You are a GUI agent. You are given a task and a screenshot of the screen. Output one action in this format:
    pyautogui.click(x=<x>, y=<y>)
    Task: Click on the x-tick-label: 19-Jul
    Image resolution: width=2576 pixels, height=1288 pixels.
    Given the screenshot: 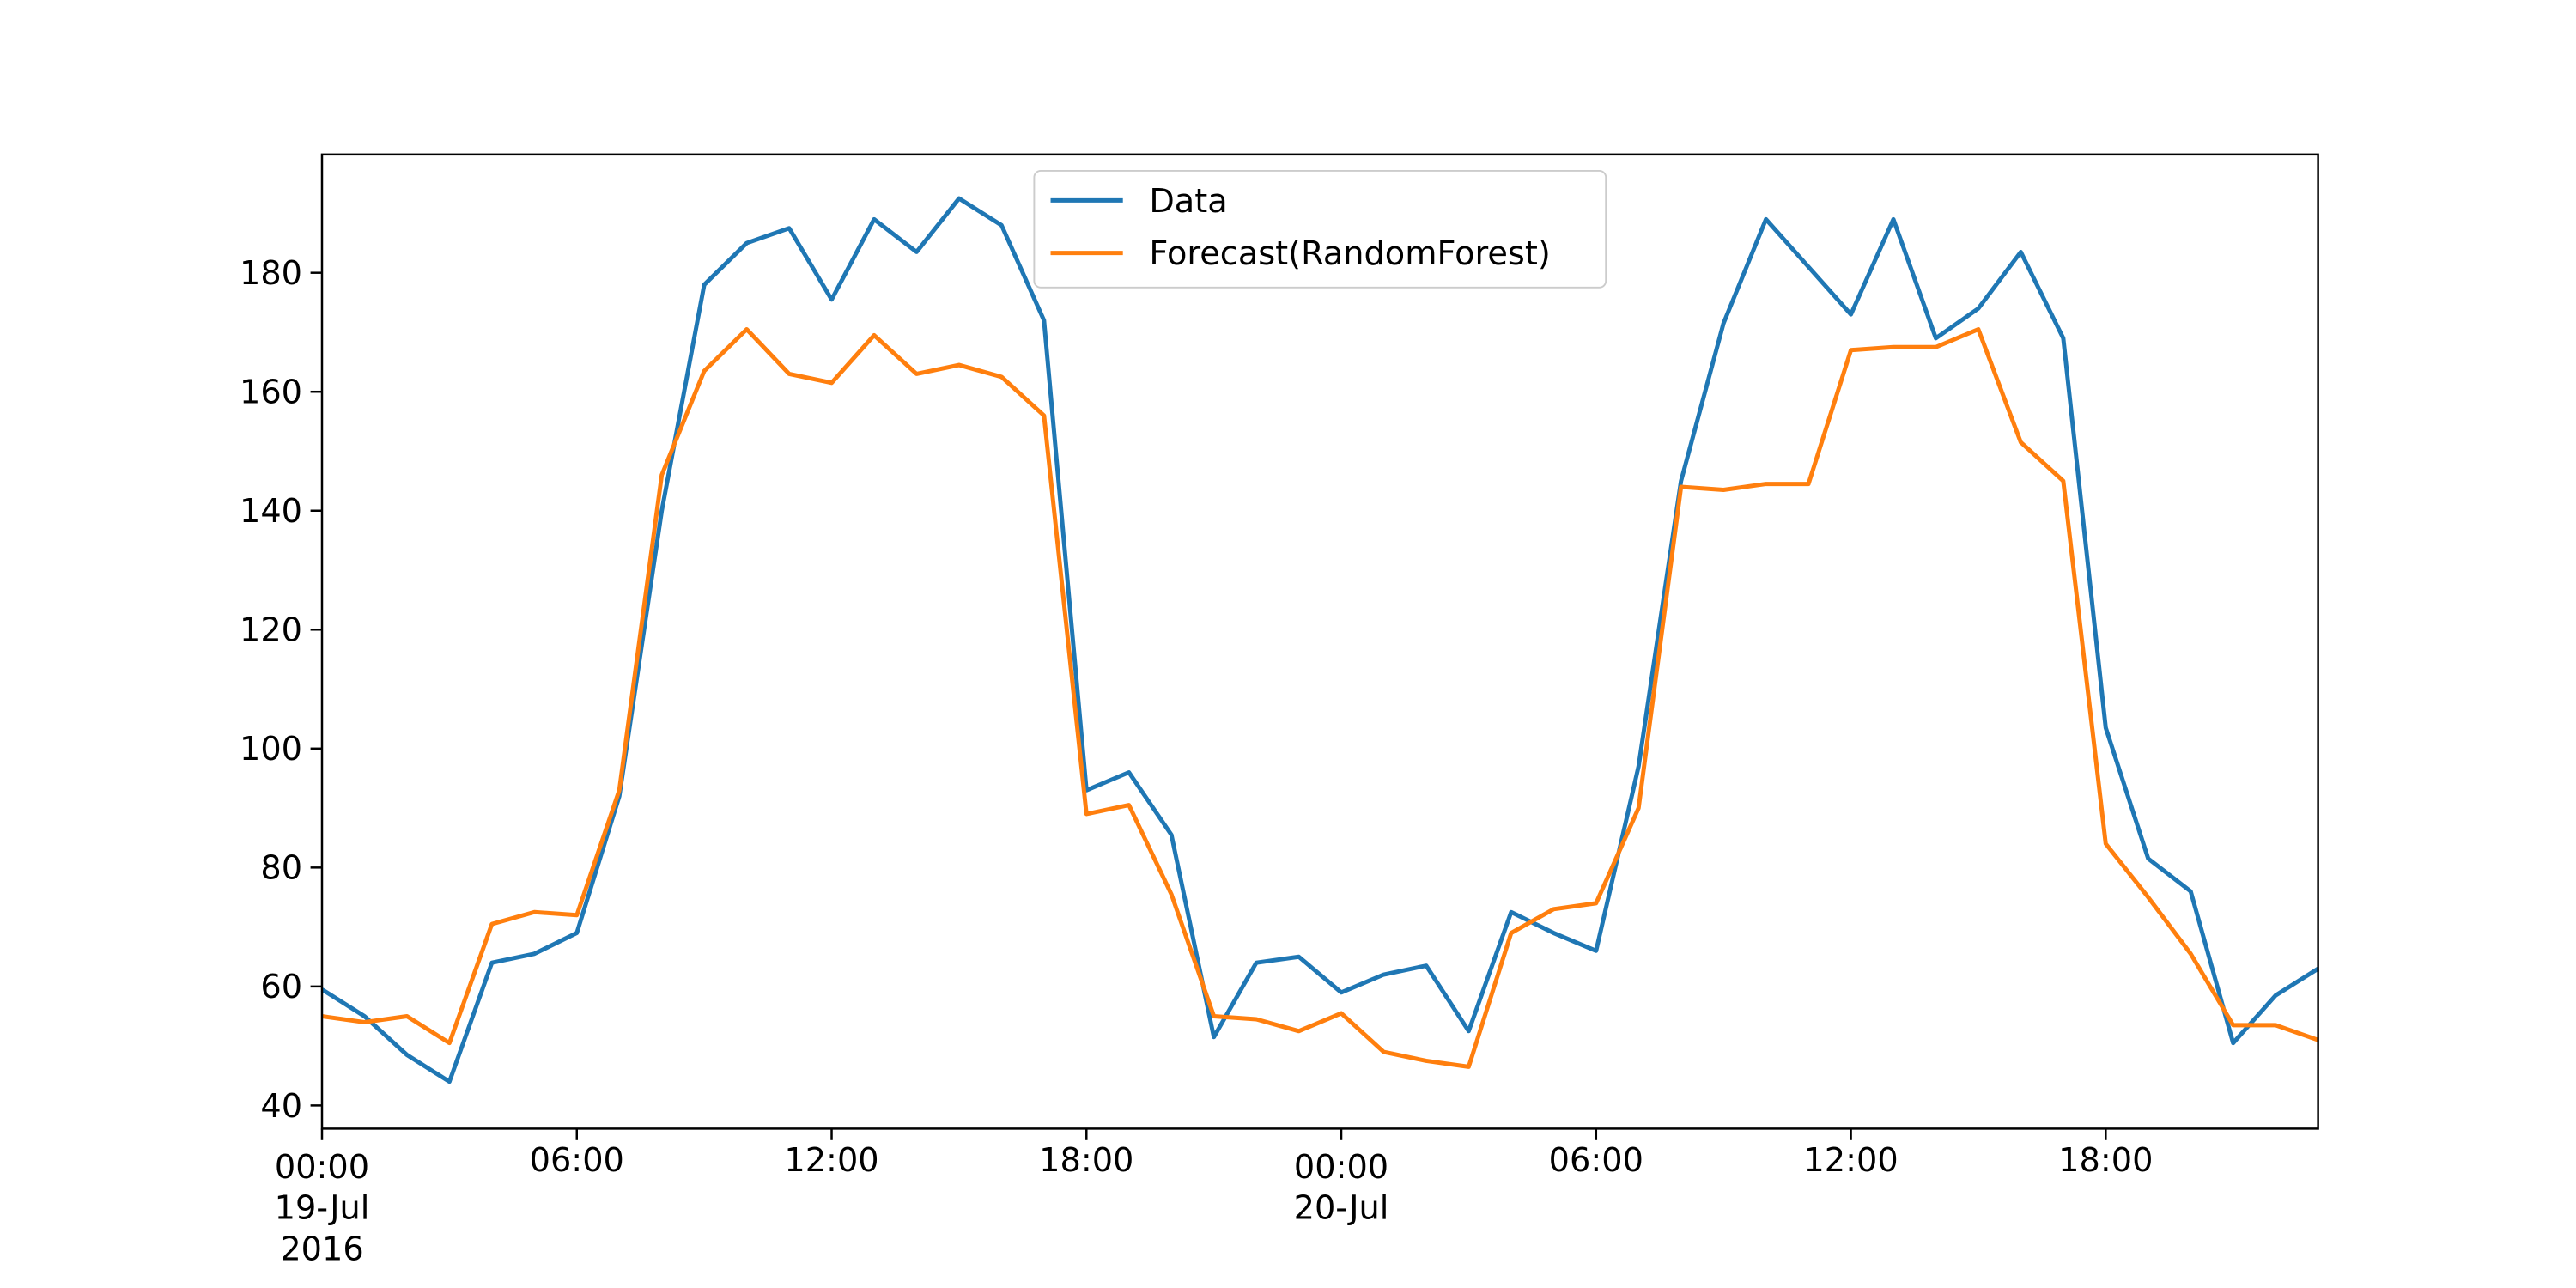 What is the action you would take?
    pyautogui.click(x=323, y=1208)
    